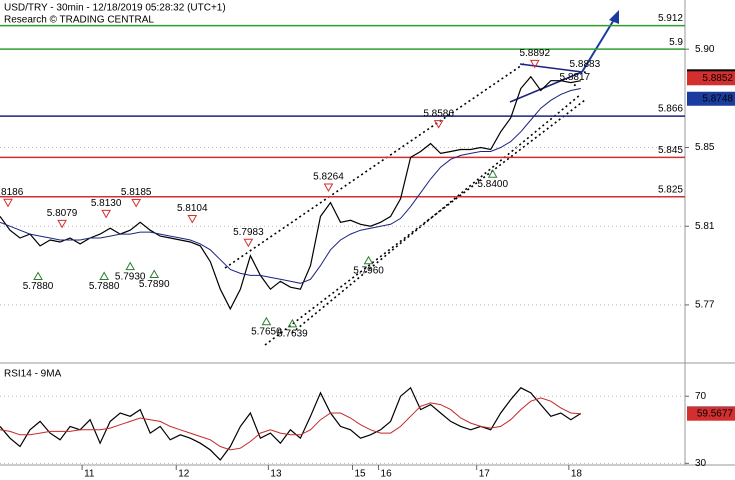 Image resolution: width=735 pixels, height=480 pixels. Describe the element at coordinates (485, 474) in the screenshot. I see `x-tick-label: 17` at that location.